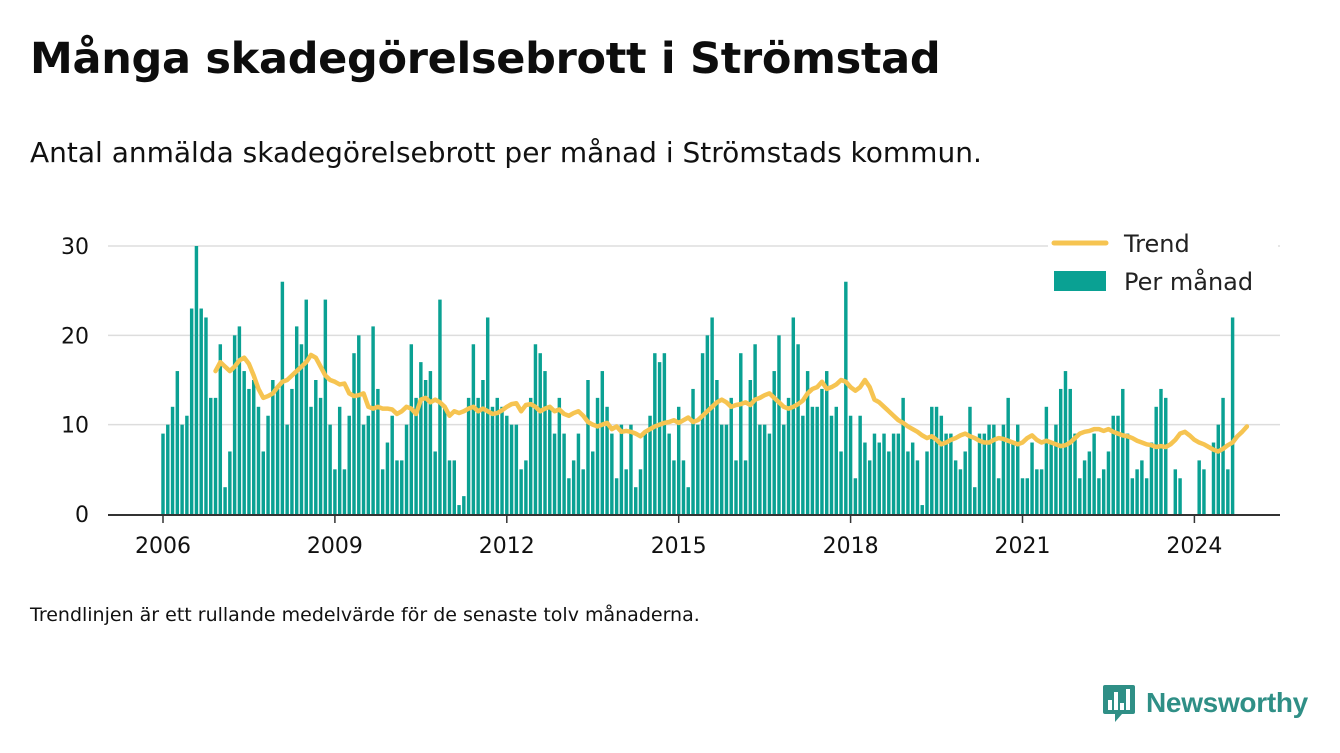 The image size is (1340, 753). Describe the element at coordinates (507, 546) in the screenshot. I see `x-tick-label: 2012` at that location.